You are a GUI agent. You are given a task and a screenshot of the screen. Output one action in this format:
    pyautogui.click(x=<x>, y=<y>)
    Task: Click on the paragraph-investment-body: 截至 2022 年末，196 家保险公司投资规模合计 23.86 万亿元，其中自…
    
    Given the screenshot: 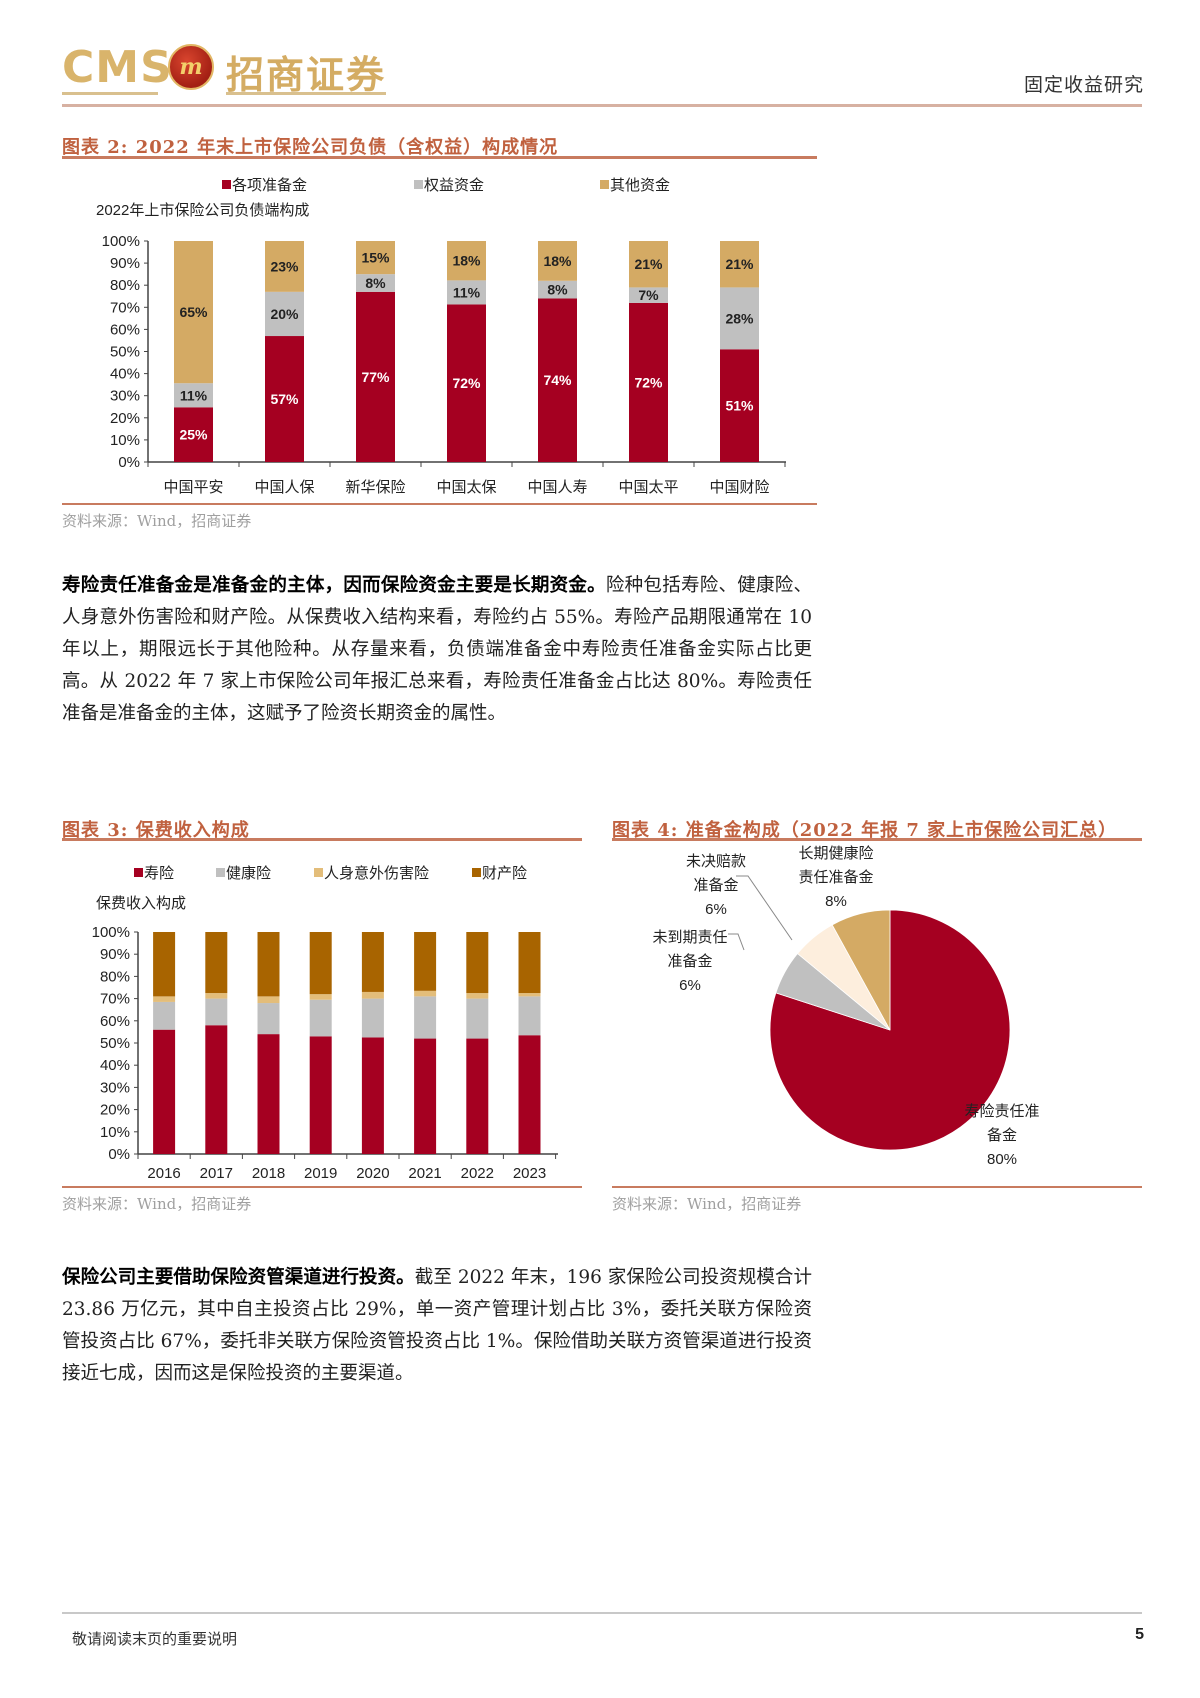 What is the action you would take?
    pyautogui.click(x=437, y=1325)
    